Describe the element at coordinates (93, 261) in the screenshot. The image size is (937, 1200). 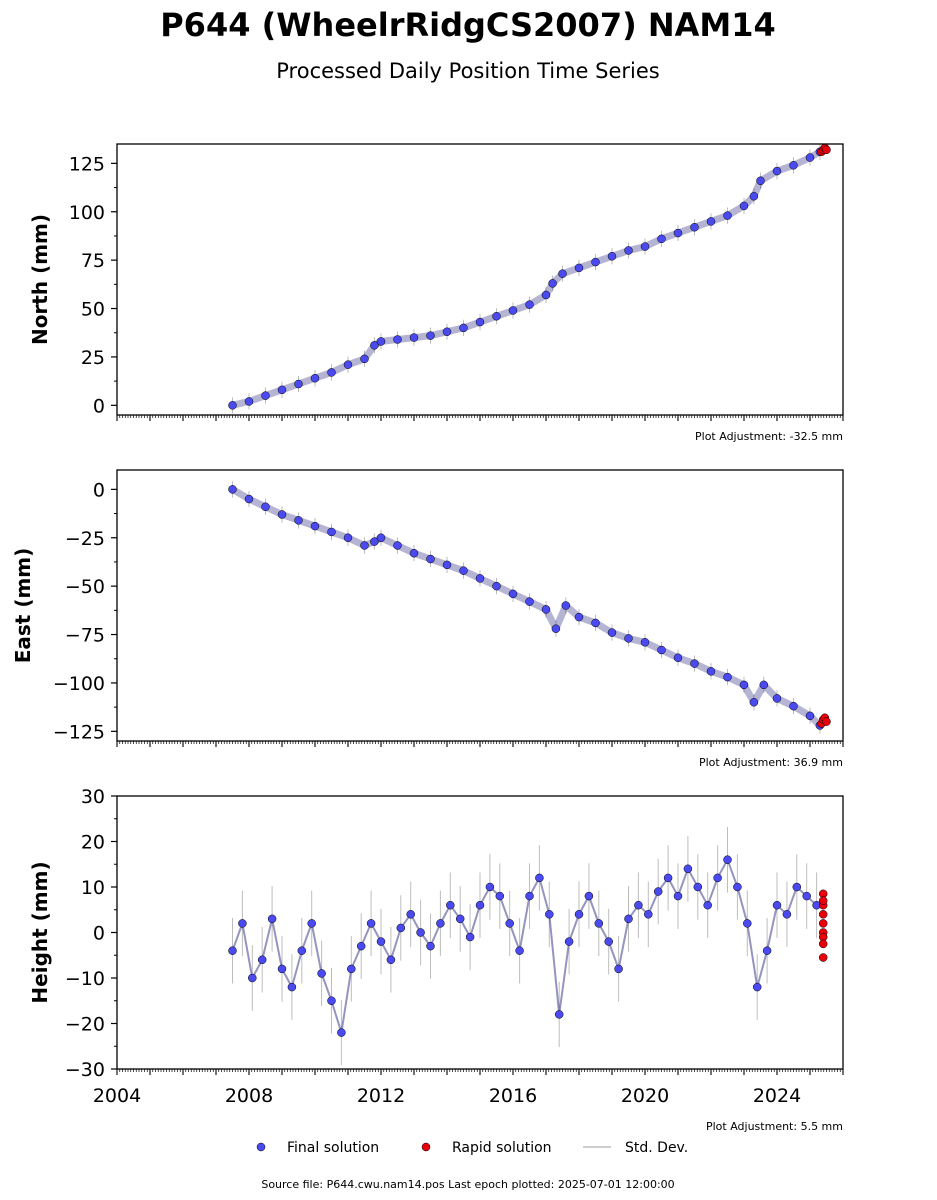
I see `y-tick-label: 75` at that location.